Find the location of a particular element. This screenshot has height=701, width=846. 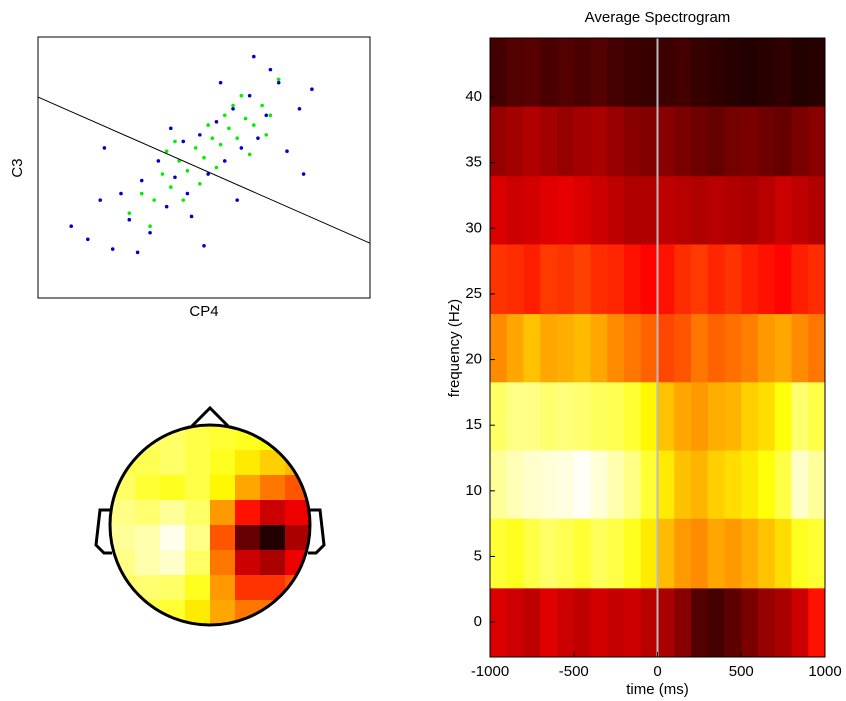

y-tick-label: 0 is located at coordinates (478, 621).